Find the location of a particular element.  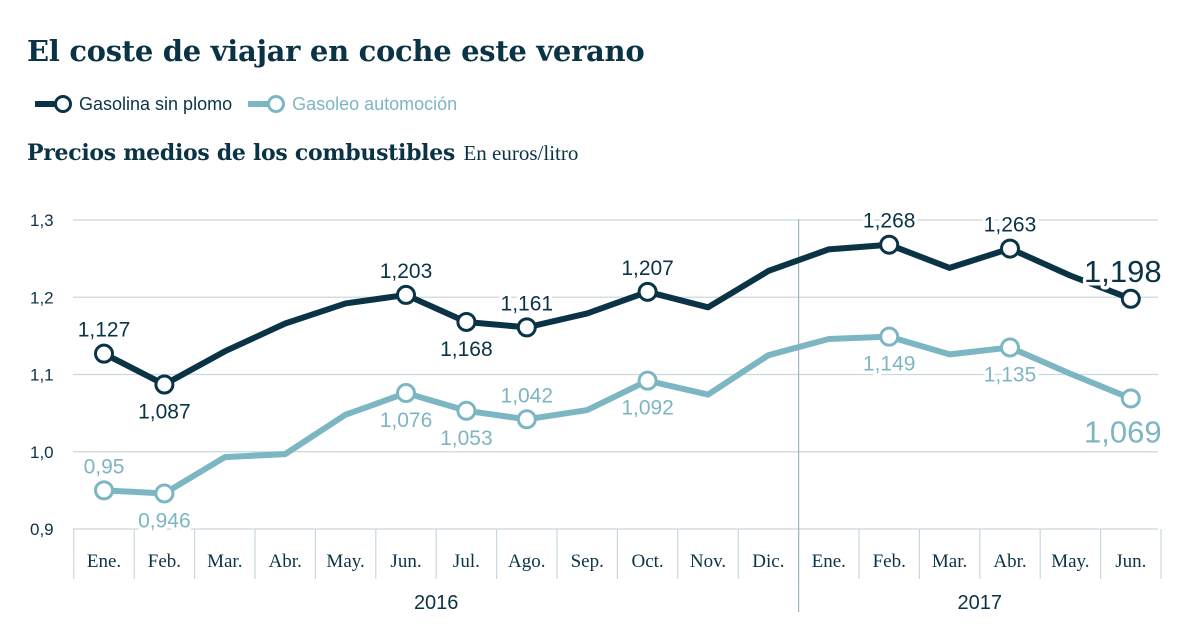

legend-swatch-gasolina is located at coordinates (53, 104).